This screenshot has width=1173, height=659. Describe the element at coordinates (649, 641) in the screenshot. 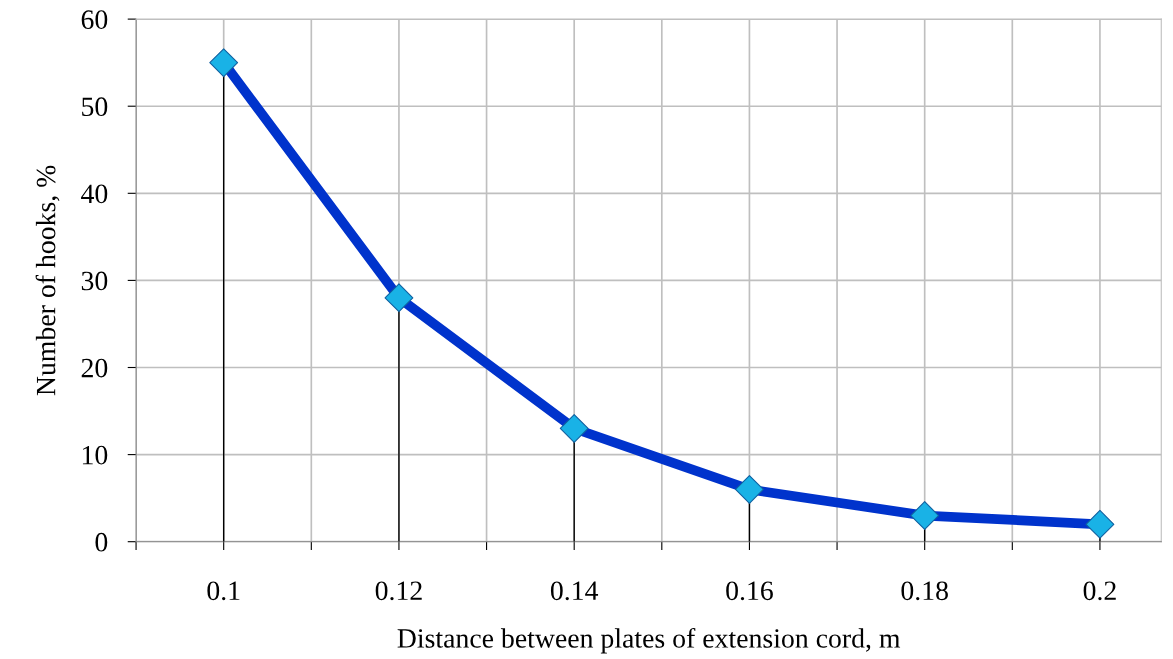

I see `x-axis-title: Distance between plates of extension cord, m` at that location.